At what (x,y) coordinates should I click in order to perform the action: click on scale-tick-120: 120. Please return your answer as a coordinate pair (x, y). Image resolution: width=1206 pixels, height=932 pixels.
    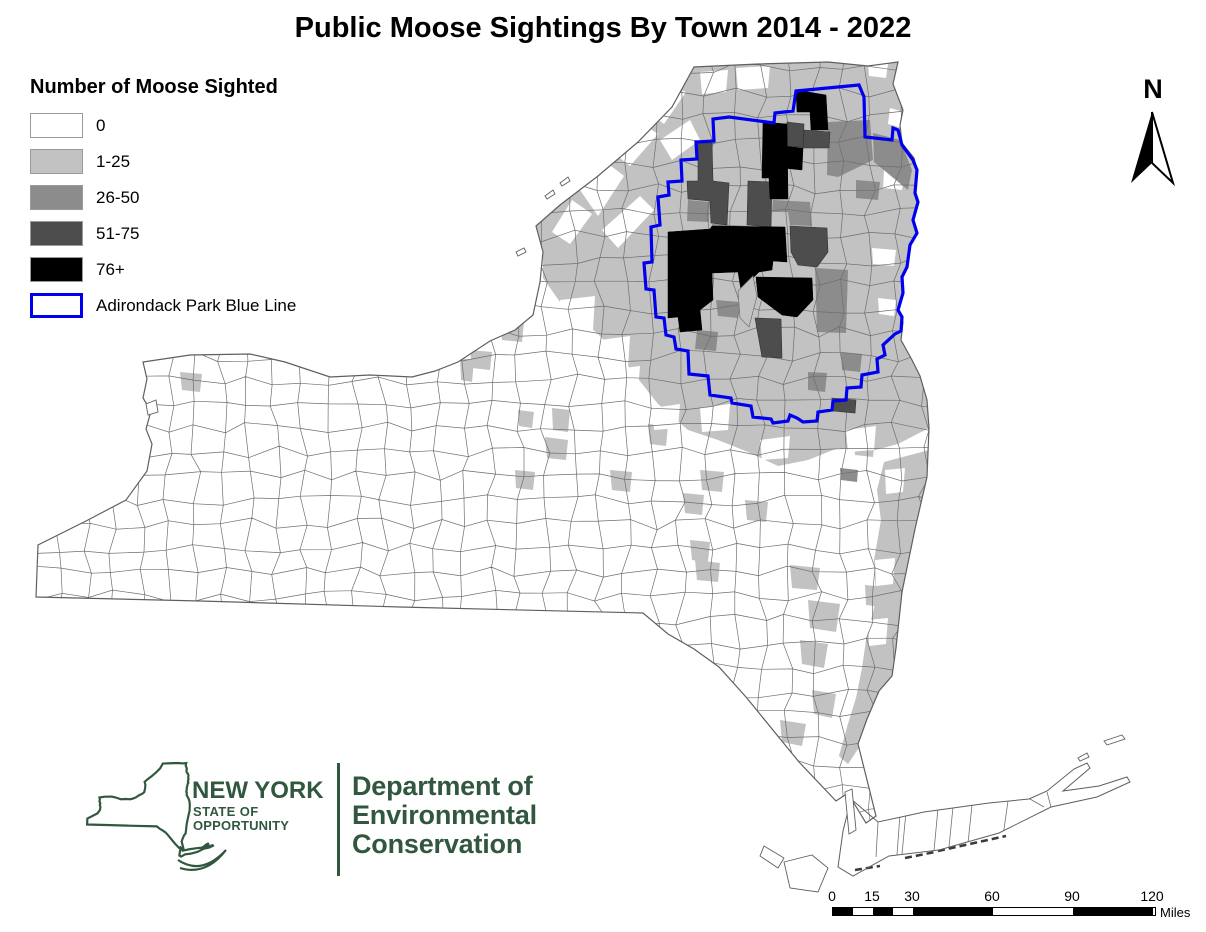
    Looking at the image, I should click on (1152, 896).